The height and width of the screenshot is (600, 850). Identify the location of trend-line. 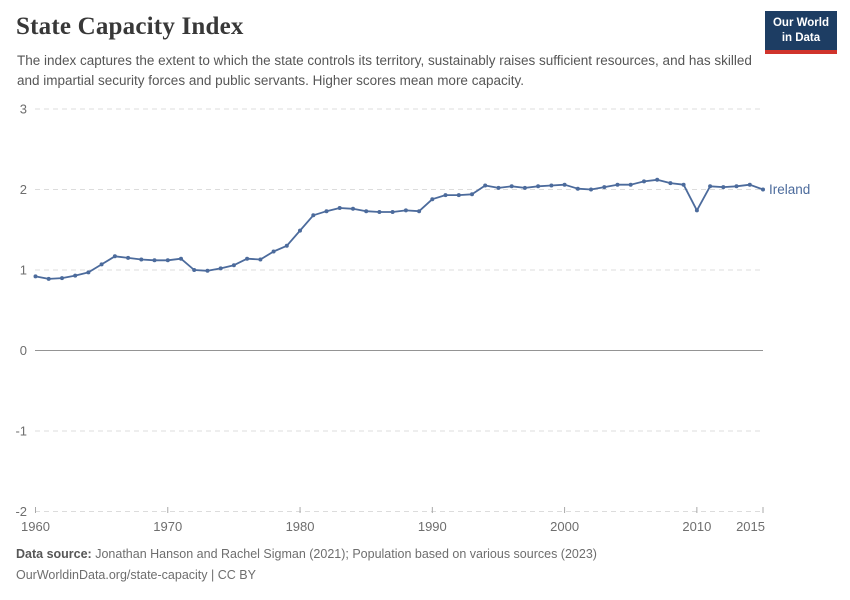
(399, 229).